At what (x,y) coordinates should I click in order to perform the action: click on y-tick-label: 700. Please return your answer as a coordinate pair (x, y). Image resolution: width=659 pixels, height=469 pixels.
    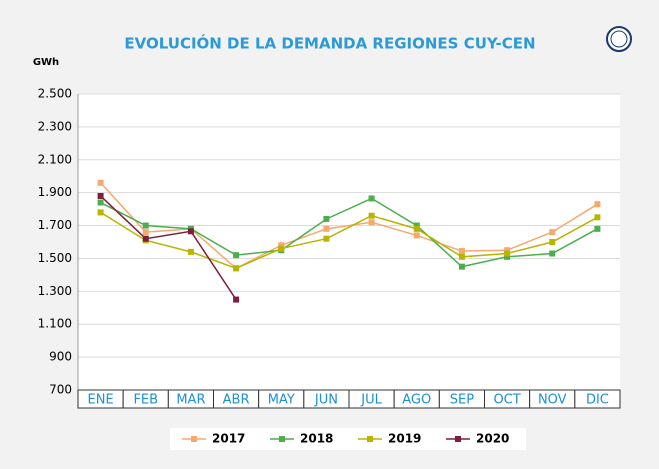
    Looking at the image, I should click on (60, 390).